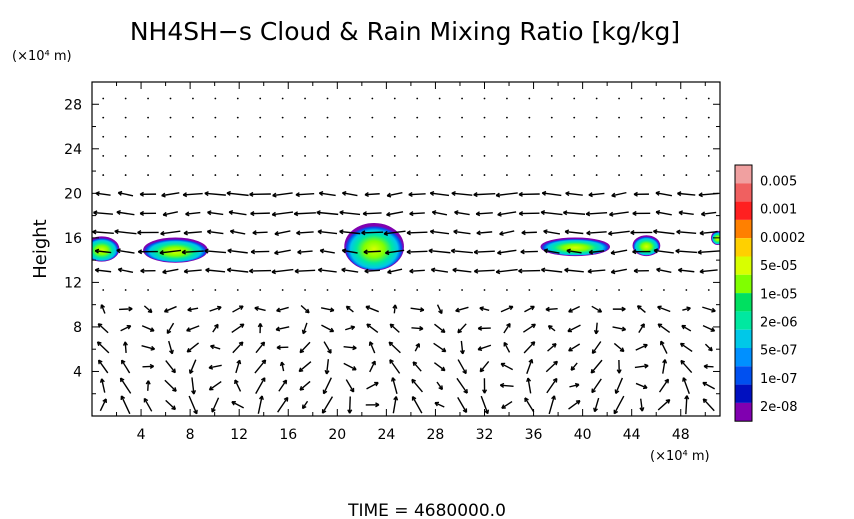  I want to click on y-tick-label: 24, so click(73, 150).